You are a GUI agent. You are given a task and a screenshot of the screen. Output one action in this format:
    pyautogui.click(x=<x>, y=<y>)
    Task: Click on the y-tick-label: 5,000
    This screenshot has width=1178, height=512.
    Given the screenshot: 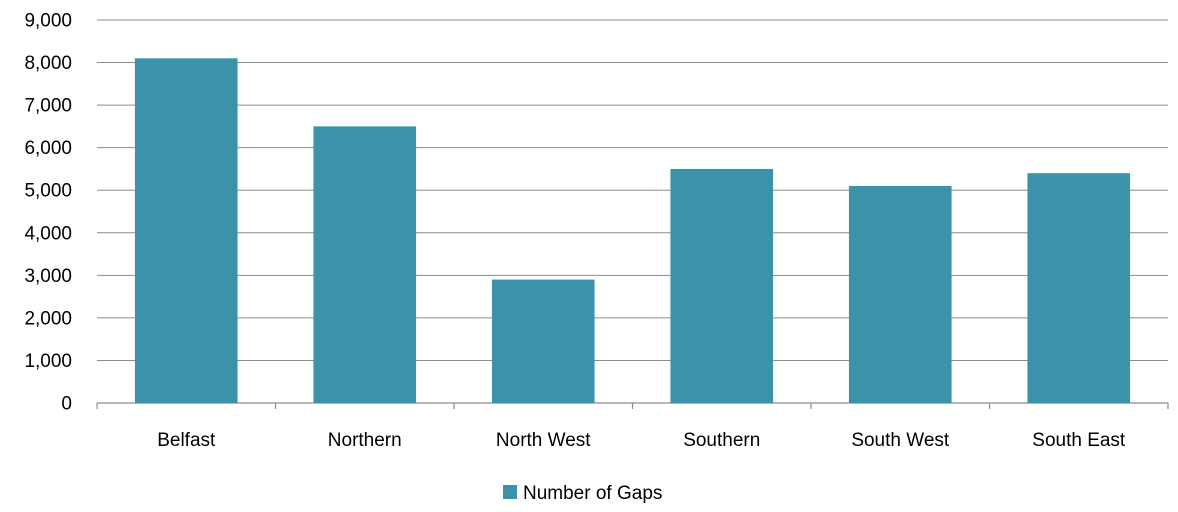 What is the action you would take?
    pyautogui.click(x=48, y=191)
    